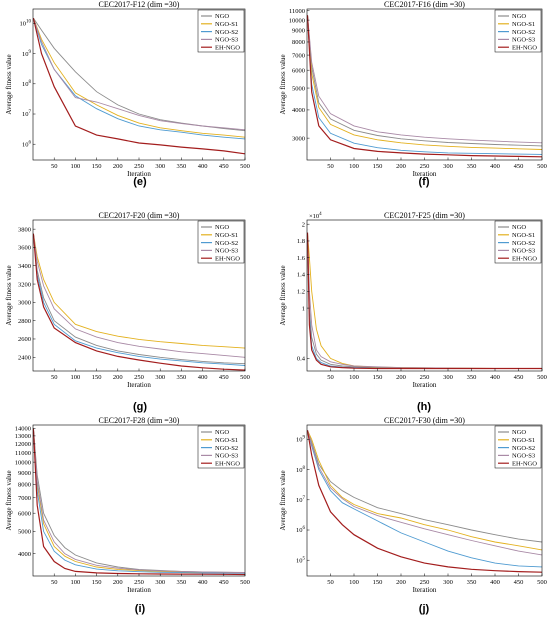  I want to click on panel-label: (f), so click(424, 182).